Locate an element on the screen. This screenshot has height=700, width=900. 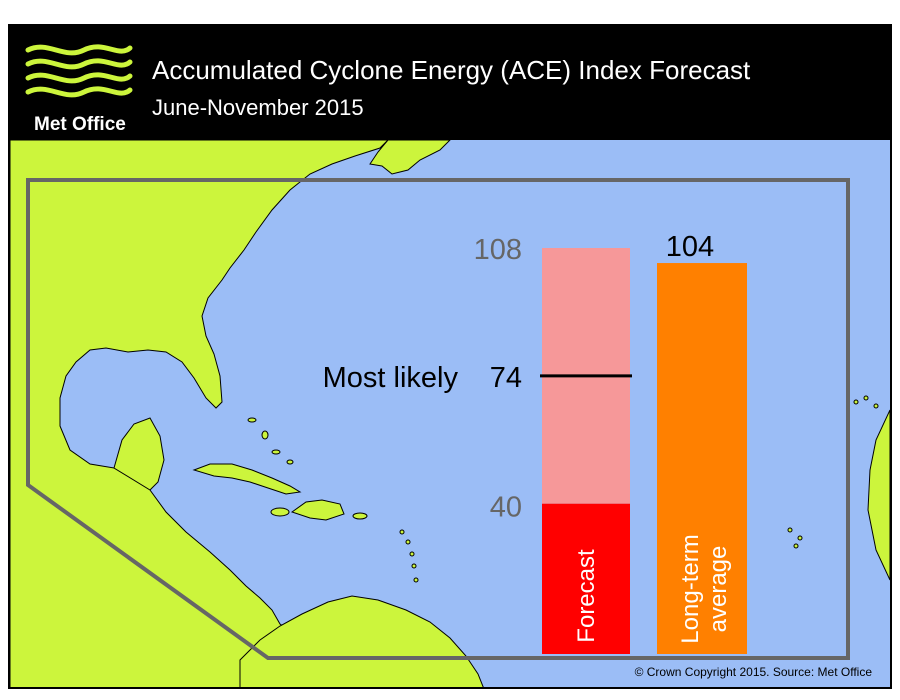
cape-verde-islands is located at coordinates (795, 538).